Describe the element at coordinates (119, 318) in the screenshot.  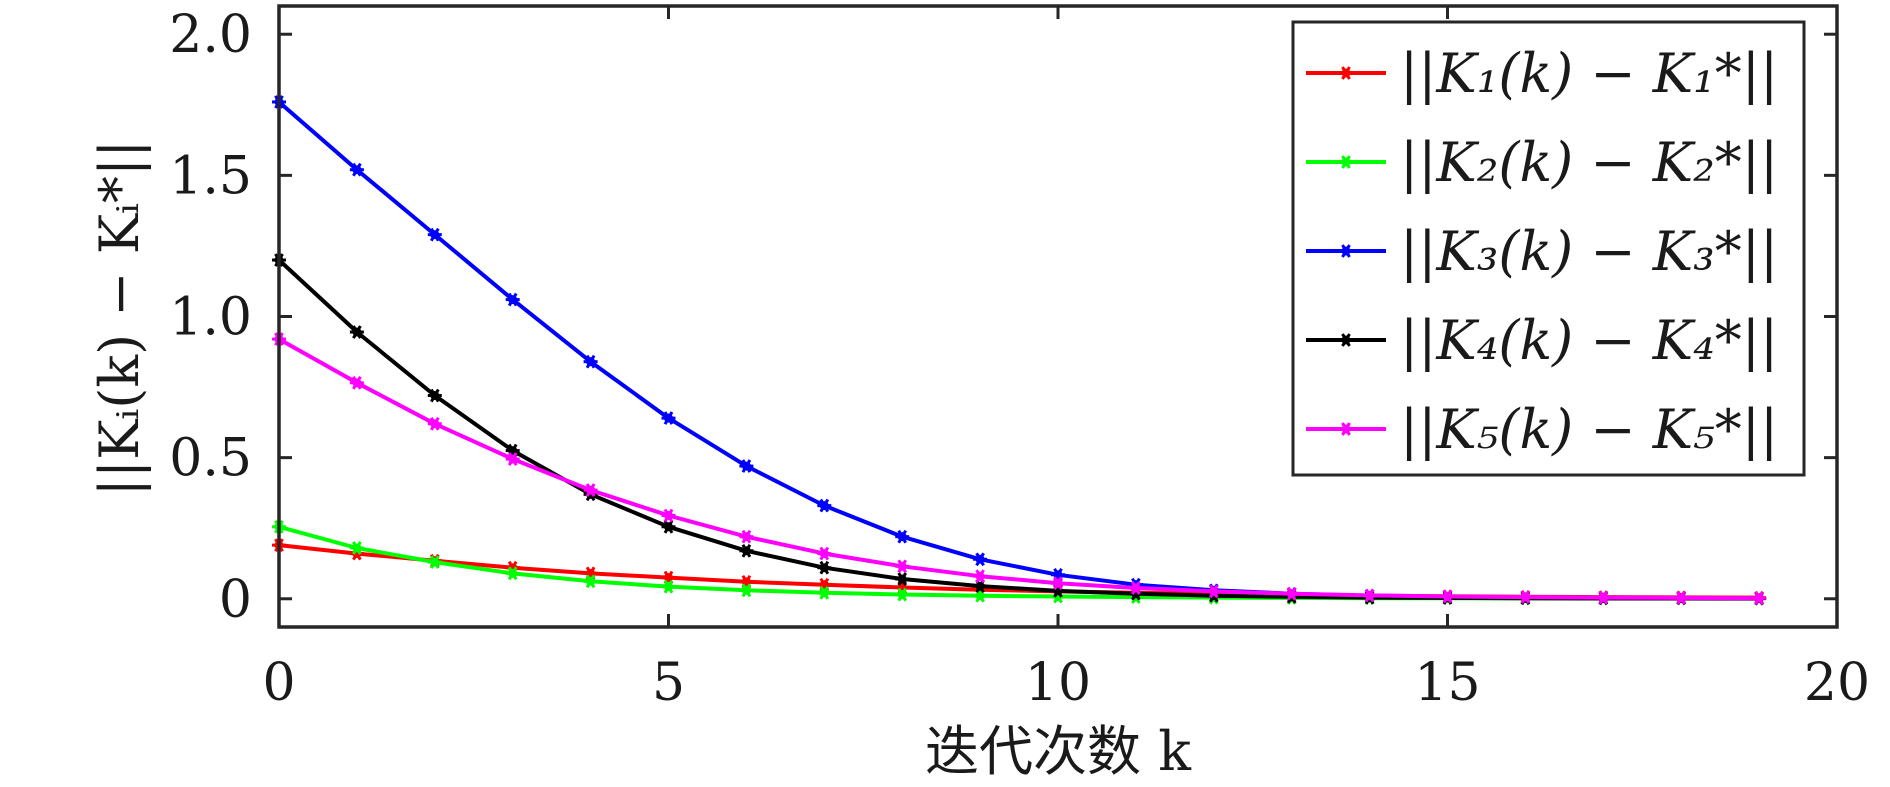
I see `y-axis-label: ||Kᵢ(k) − Kᵢ*||` at that location.